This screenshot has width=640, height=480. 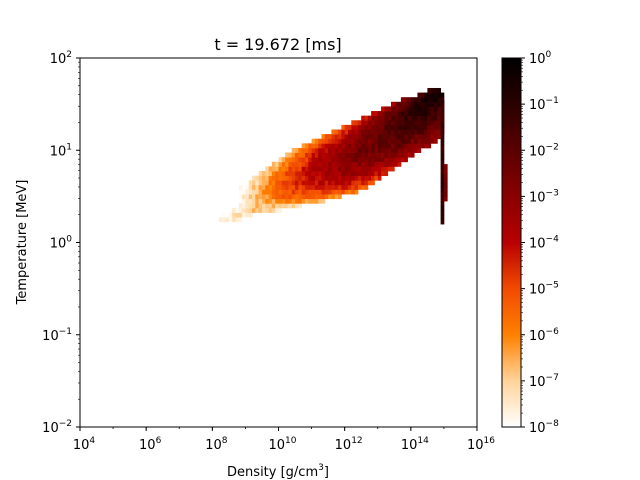 What do you see at coordinates (540, 58) in the screenshot?
I see `colorbar-tick-label: 100` at bounding box center [540, 58].